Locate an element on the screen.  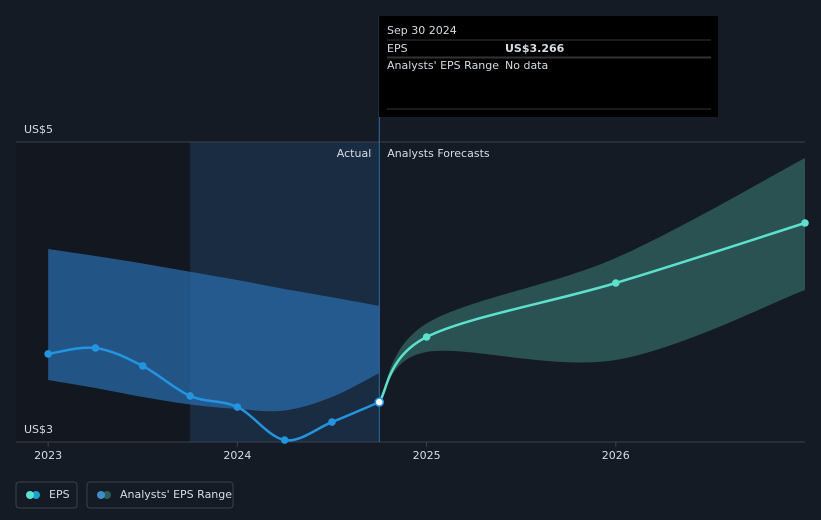
tooltip-label: EPS is located at coordinates (397, 48).